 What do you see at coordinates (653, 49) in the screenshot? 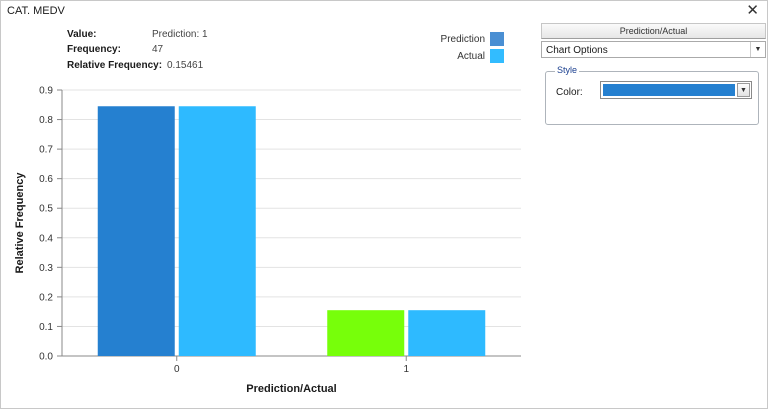
I see `chart-options-dropdown: Chart Options ▼` at bounding box center [653, 49].